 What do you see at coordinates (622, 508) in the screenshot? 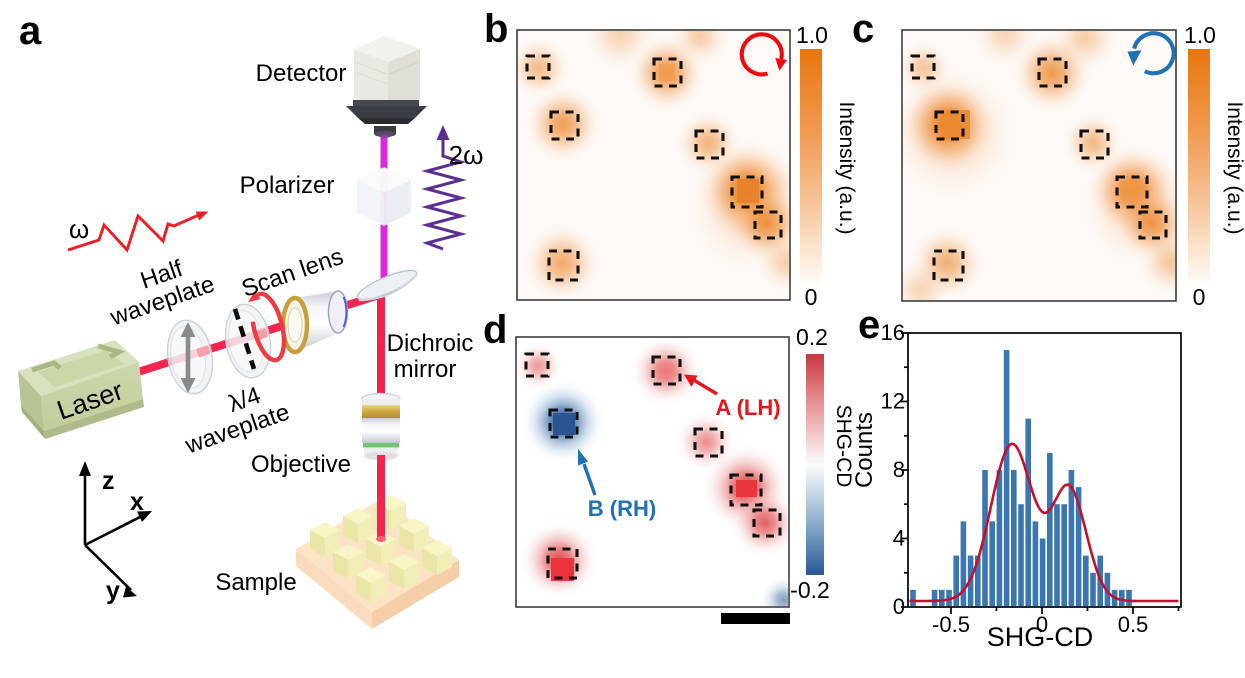
I see `svg-text: B (RH)` at bounding box center [622, 508].